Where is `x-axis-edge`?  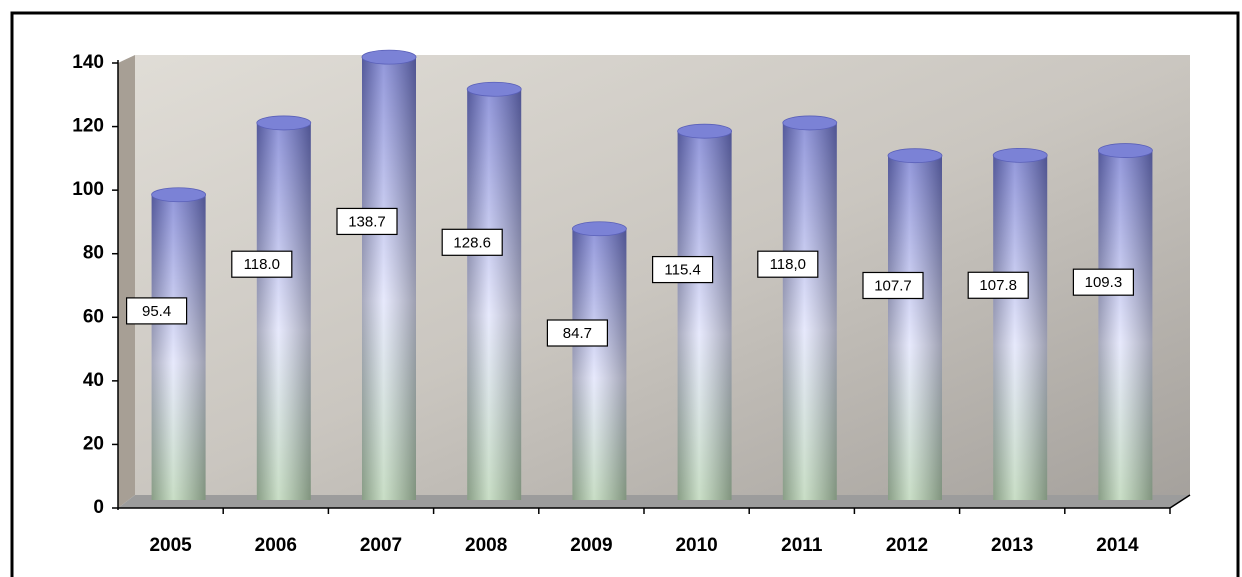
x-axis-edge is located at coordinates (1180, 501).